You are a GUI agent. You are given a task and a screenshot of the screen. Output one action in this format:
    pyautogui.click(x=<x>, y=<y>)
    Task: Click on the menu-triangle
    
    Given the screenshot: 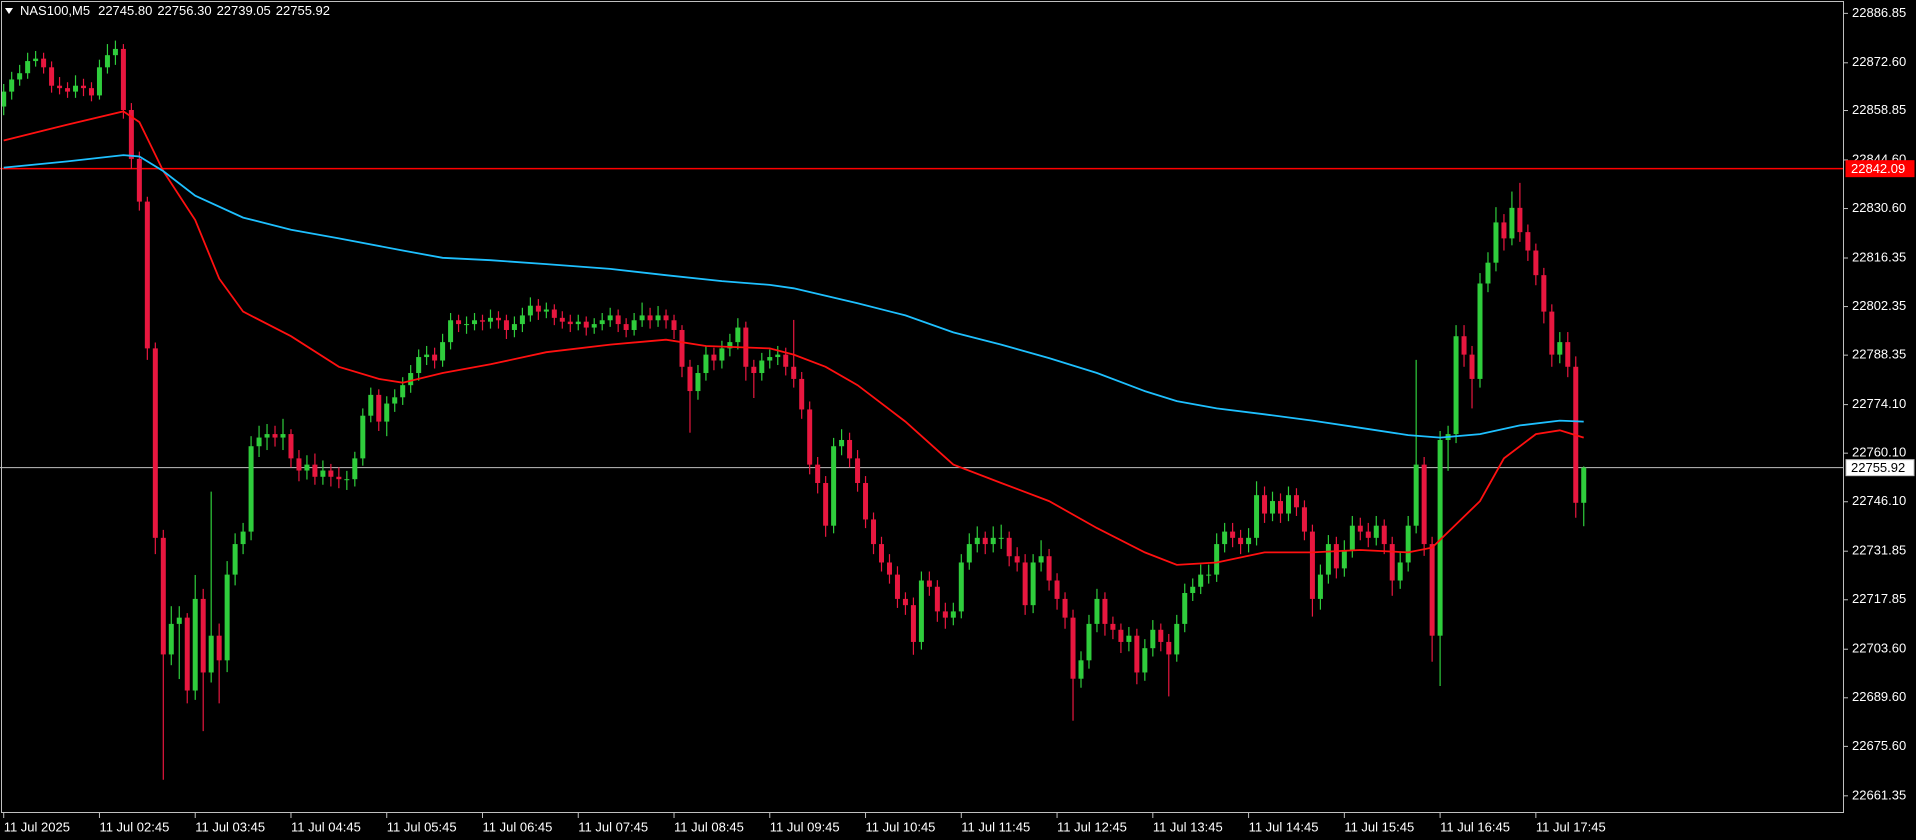 What is the action you would take?
    pyautogui.click(x=9, y=11)
    